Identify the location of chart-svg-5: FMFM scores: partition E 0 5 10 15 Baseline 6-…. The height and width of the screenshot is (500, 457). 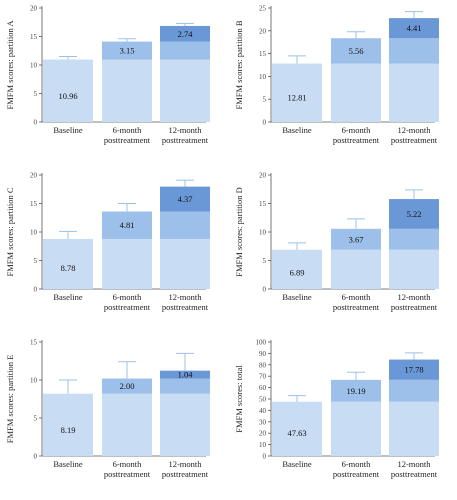
(107, 409).